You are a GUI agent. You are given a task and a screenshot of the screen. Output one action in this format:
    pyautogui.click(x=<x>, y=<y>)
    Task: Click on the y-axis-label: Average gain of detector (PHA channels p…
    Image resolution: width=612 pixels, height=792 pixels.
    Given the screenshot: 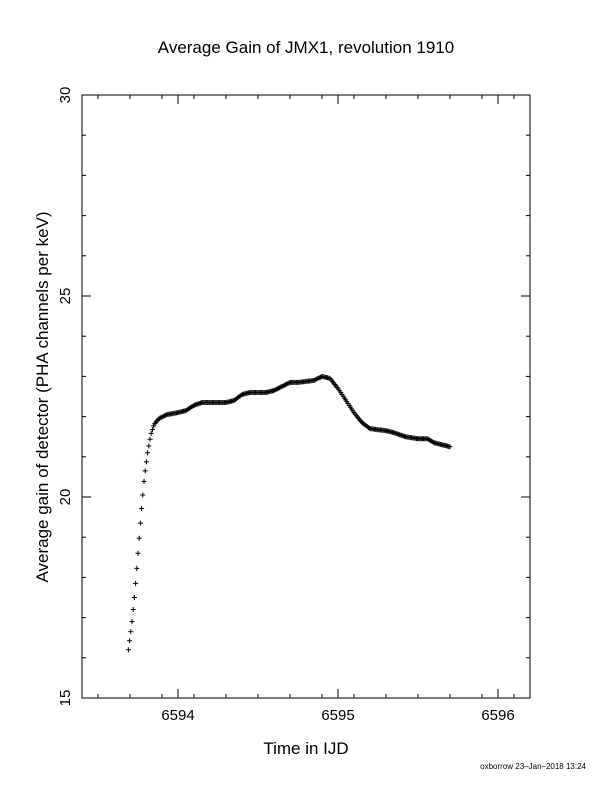 What is the action you would take?
    pyautogui.click(x=42, y=396)
    